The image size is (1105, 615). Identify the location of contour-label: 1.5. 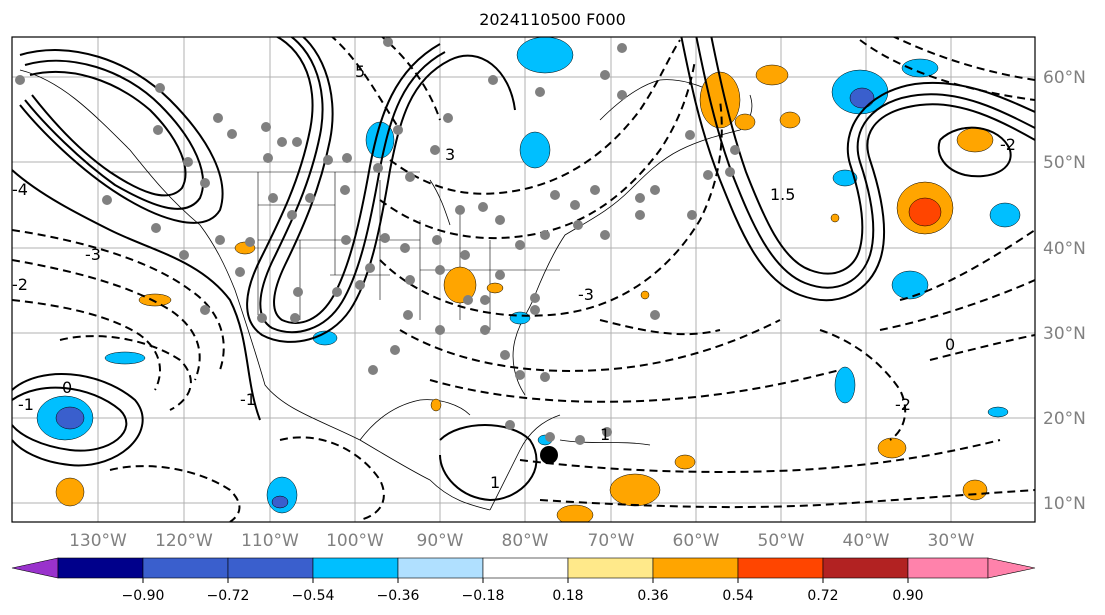
(782, 194).